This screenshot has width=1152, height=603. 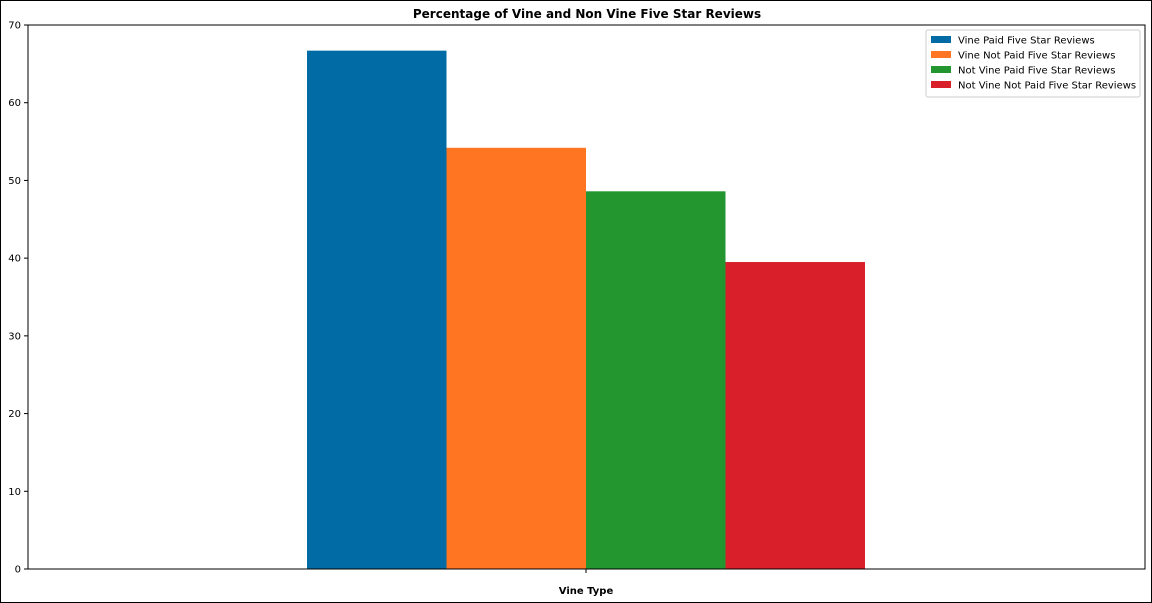 What do you see at coordinates (18, 570) in the screenshot?
I see `y-tick-label: 0` at bounding box center [18, 570].